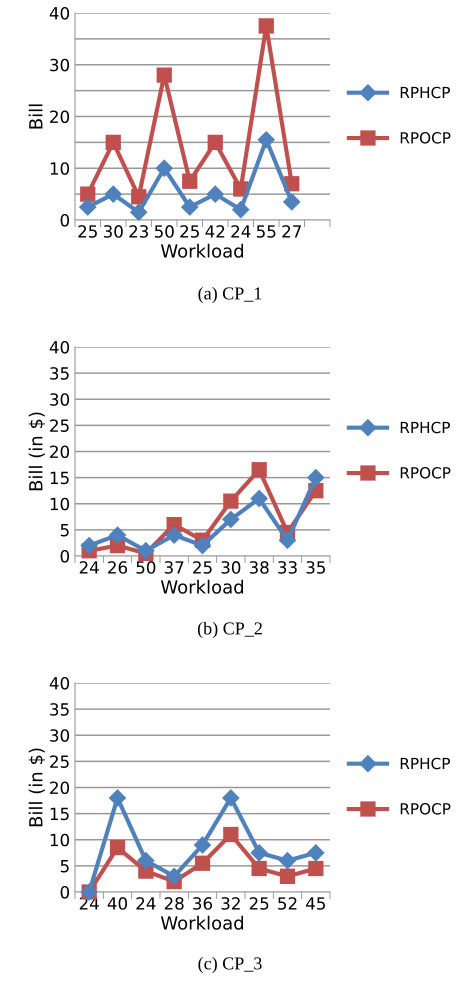 The height and width of the screenshot is (984, 467). What do you see at coordinates (35, 116) in the screenshot?
I see `y-axis-title: Bill` at bounding box center [35, 116].